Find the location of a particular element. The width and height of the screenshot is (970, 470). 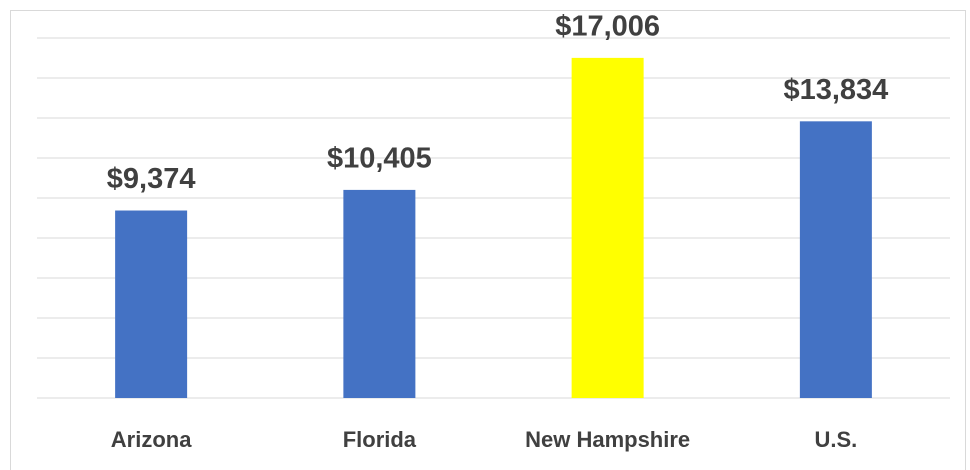

value-label: $10,405 is located at coordinates (379, 159).